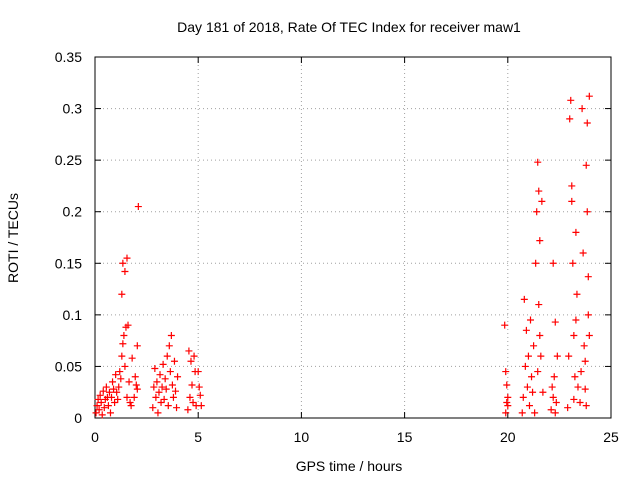  What do you see at coordinates (68, 366) in the screenshot?
I see `y-tick-label: 0.05` at bounding box center [68, 366].